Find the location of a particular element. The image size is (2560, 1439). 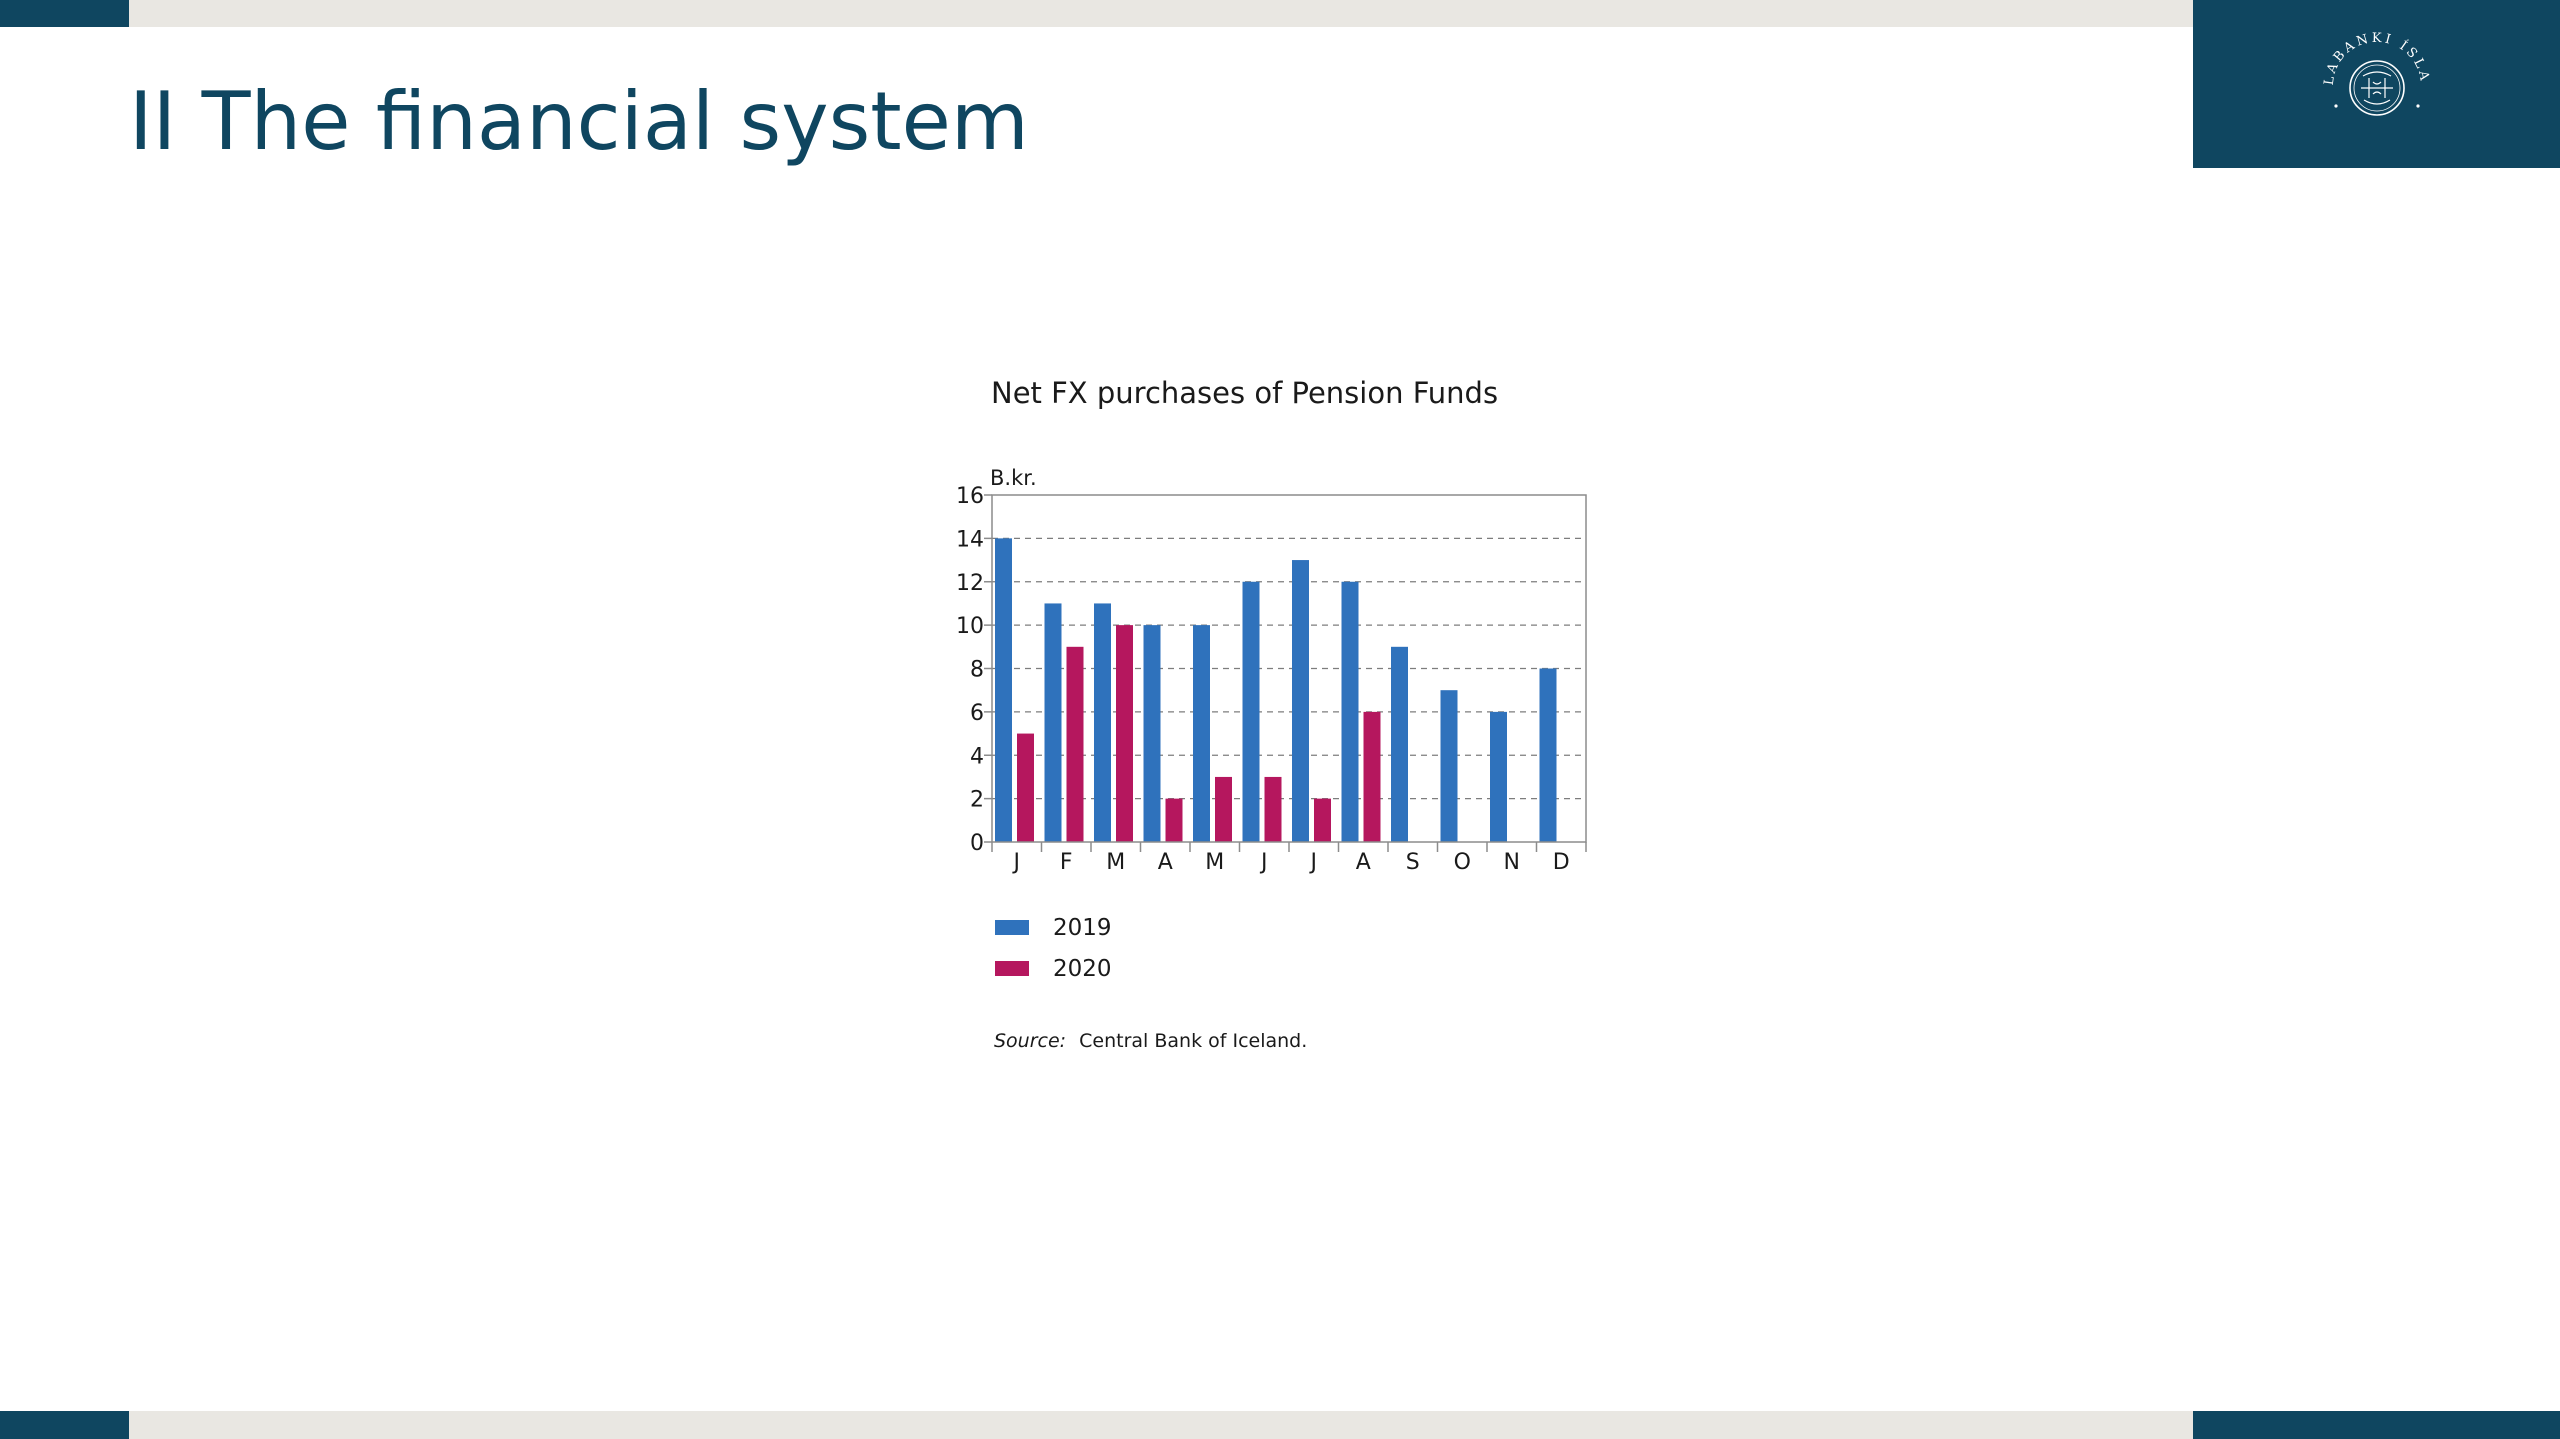

bottom-left-accent-bar is located at coordinates (64, 1425).